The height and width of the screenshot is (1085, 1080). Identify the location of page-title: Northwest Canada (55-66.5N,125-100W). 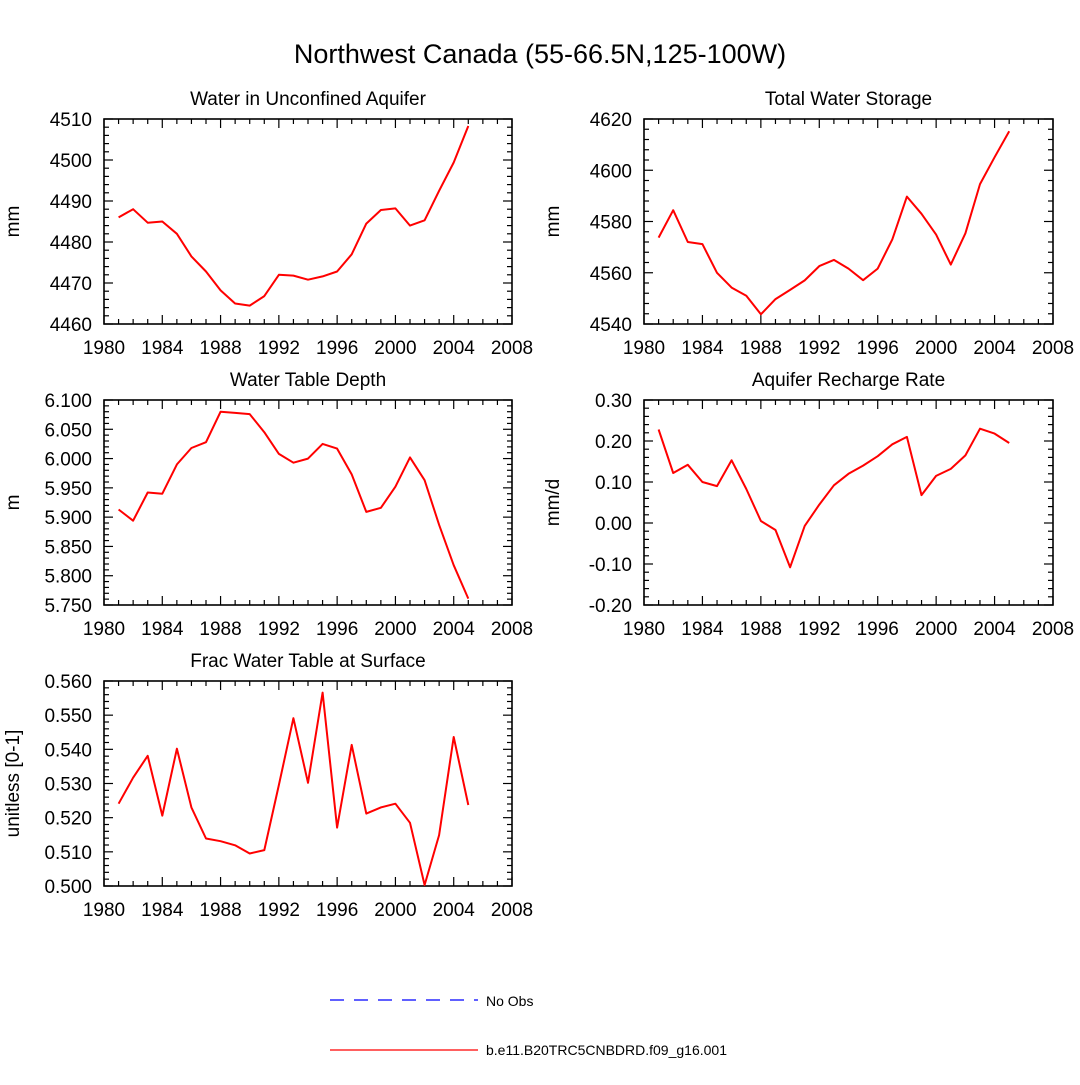
(540, 54).